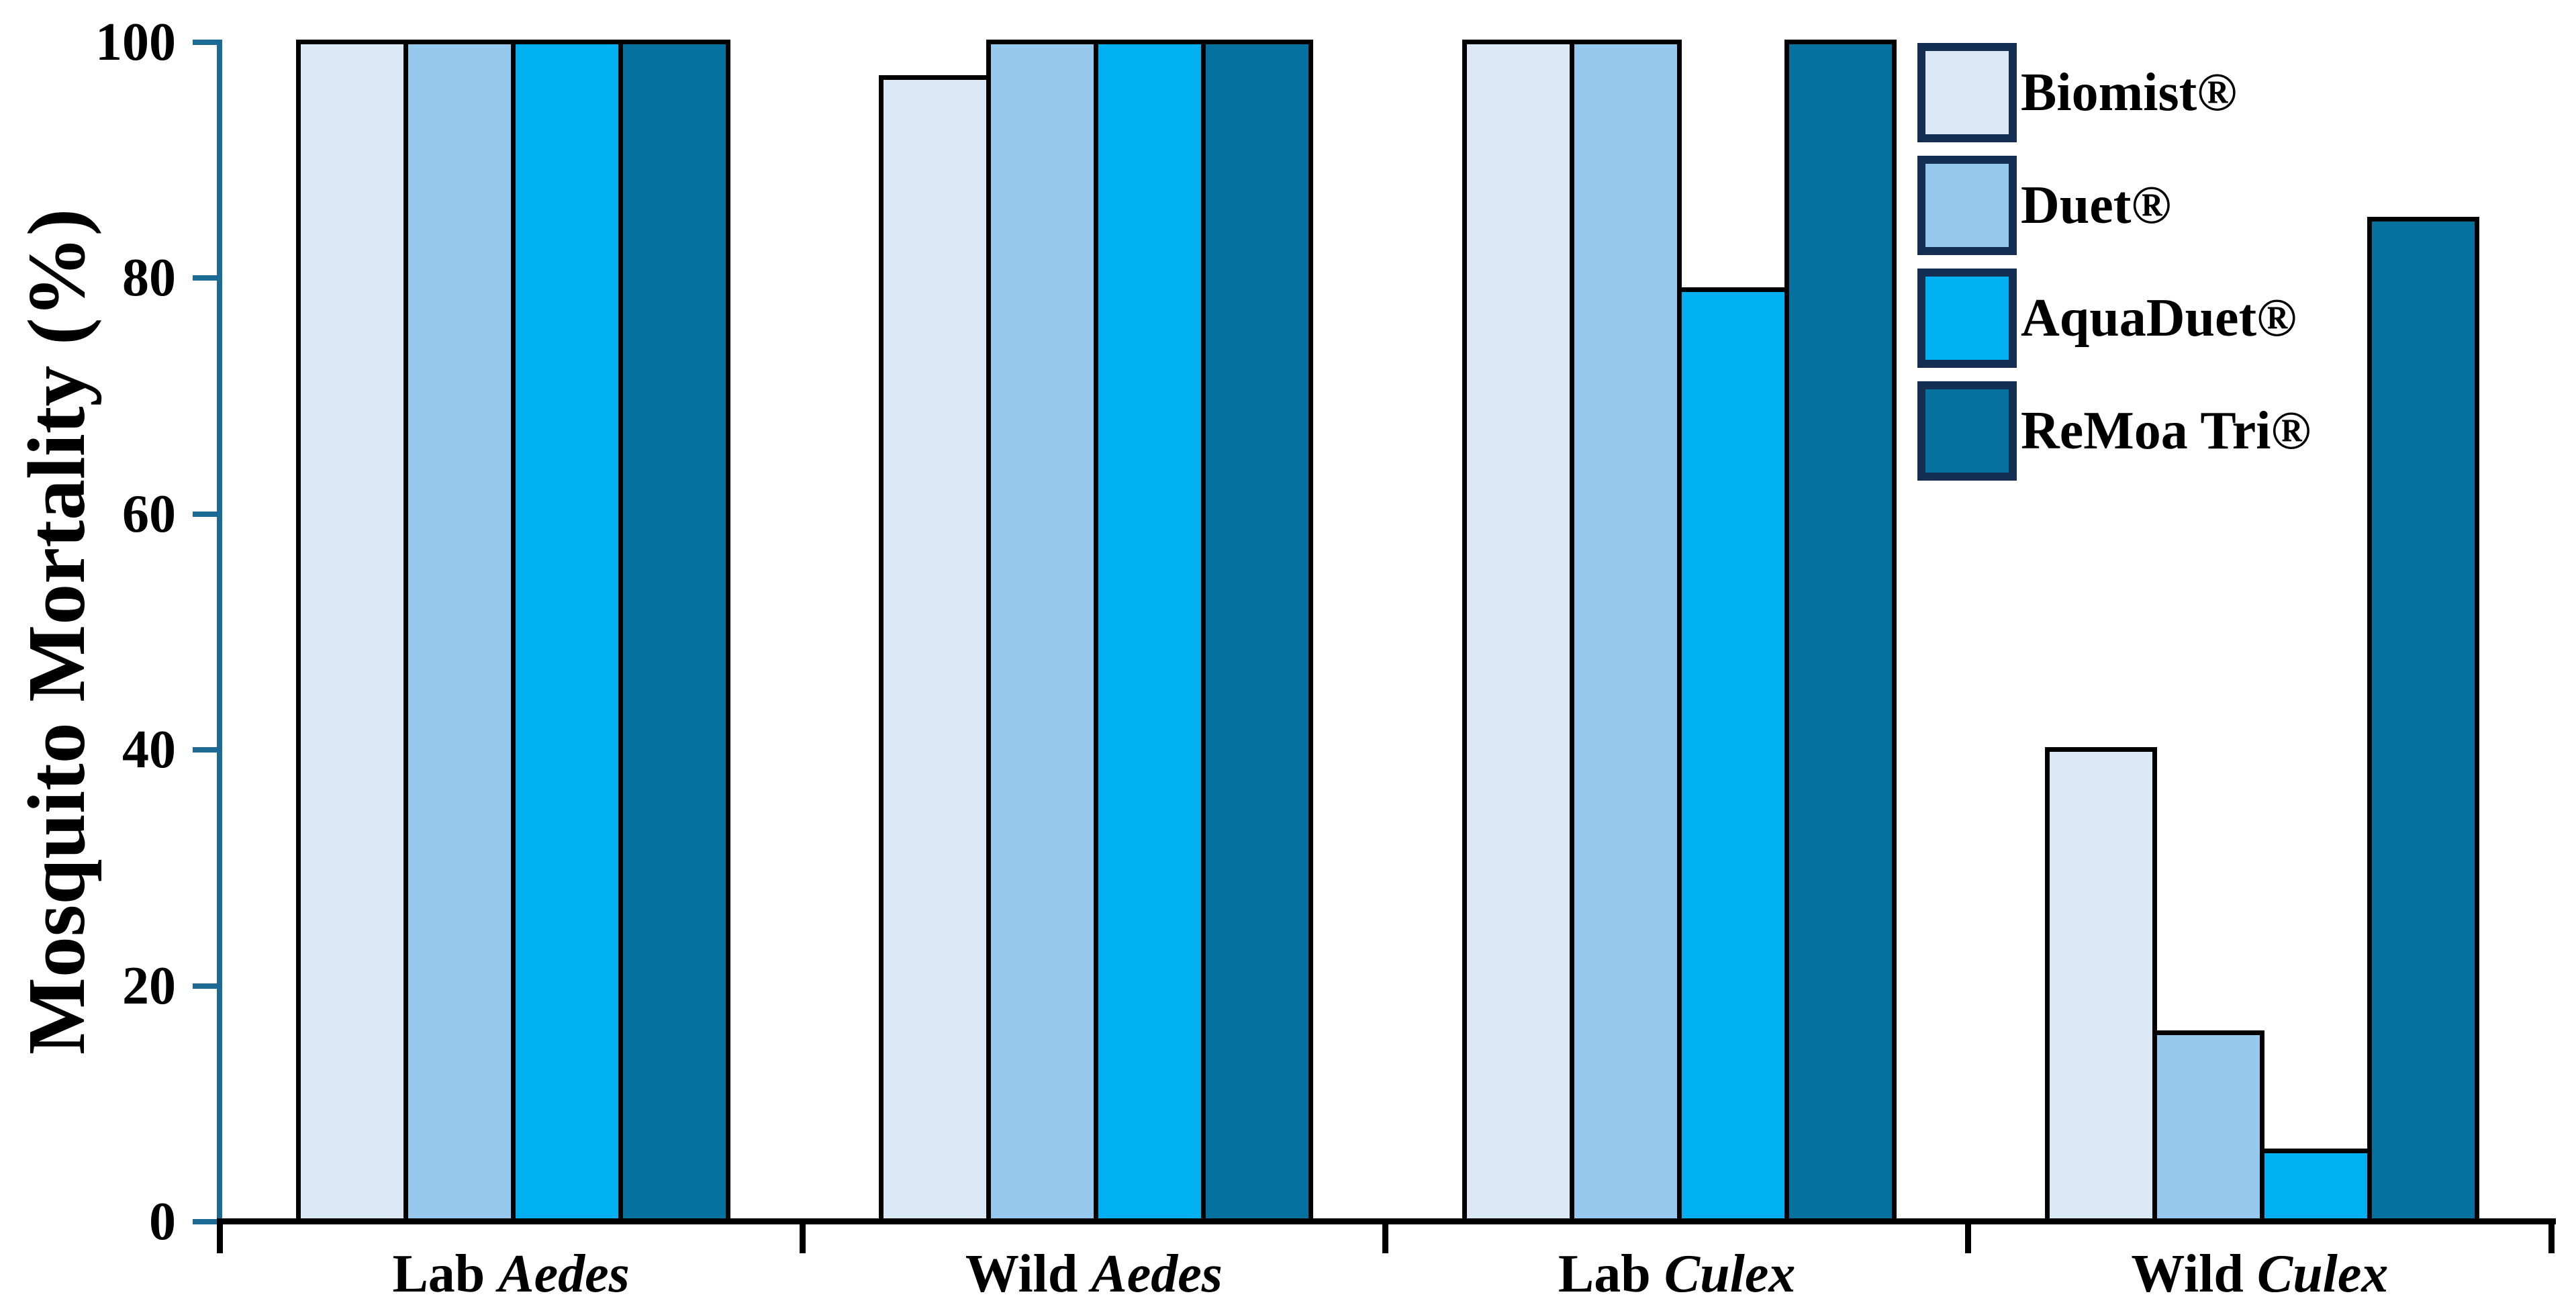 Image resolution: width=2576 pixels, height=1311 pixels. Describe the element at coordinates (2166, 431) in the screenshot. I see `legend-label-4: ReMoa Tri®` at that location.